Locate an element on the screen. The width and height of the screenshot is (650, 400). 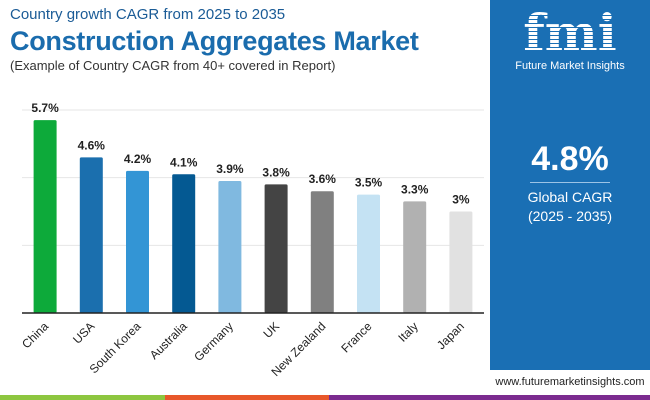
x-tick-label: Italy is located at coordinates (407, 331).